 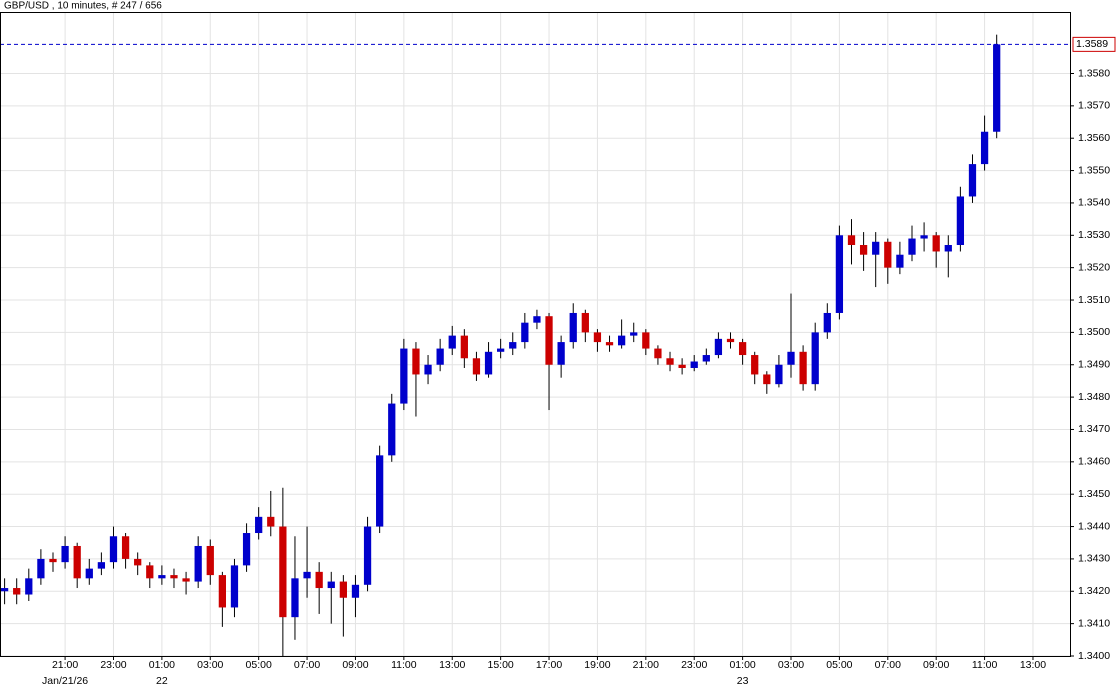 I want to click on y-tick-label: 1.3430, so click(x=1094, y=559).